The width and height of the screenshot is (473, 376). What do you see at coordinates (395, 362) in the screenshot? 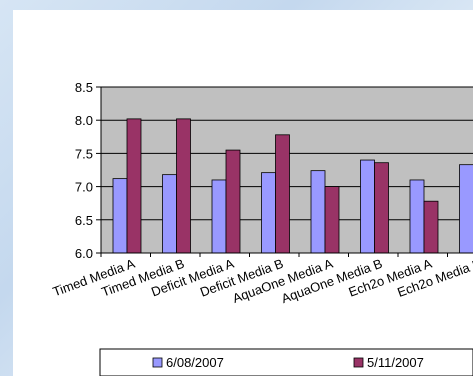
I see `legend-label: 5/11/2007` at bounding box center [395, 362].